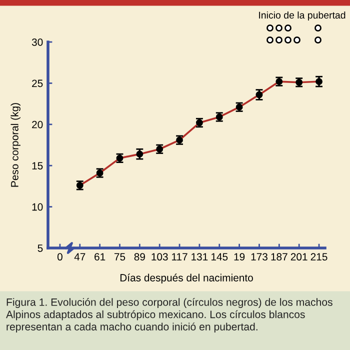 The height and width of the screenshot is (350, 350). Describe the element at coordinates (15, 145) in the screenshot. I see `y-axis-title: Peso corporal (kg)` at that location.